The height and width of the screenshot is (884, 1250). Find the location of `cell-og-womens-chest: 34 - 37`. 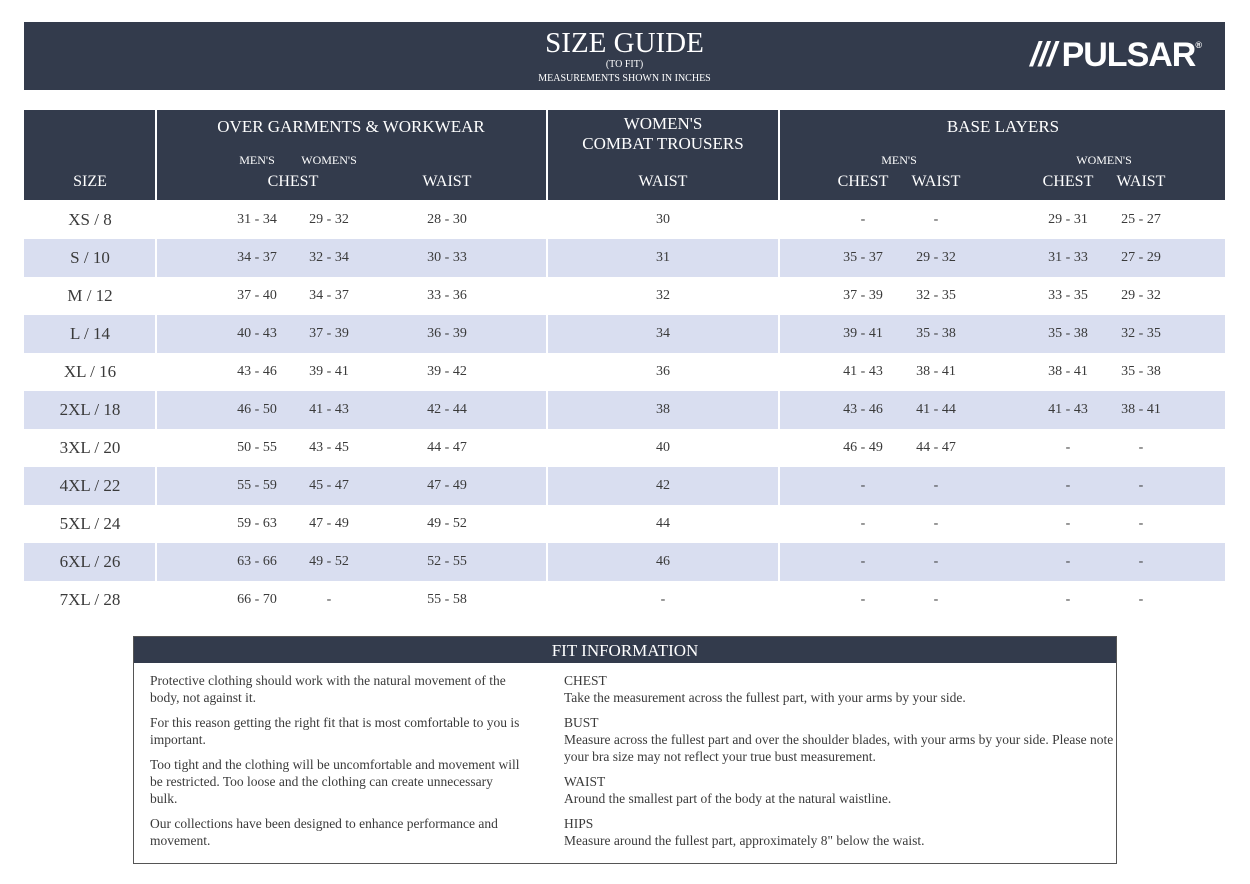

cell-og-womens-chest: 34 - 37 is located at coordinates (329, 295).